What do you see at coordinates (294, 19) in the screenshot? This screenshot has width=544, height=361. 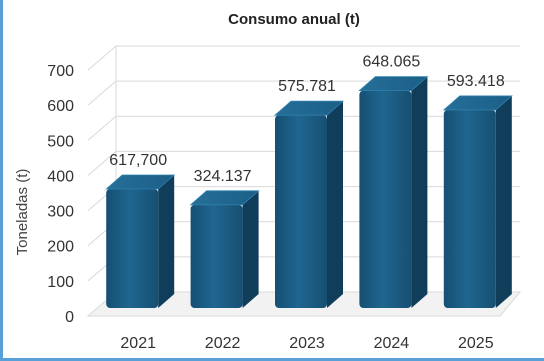 I see `chart-title: Consumo anual (t)` at bounding box center [294, 19].